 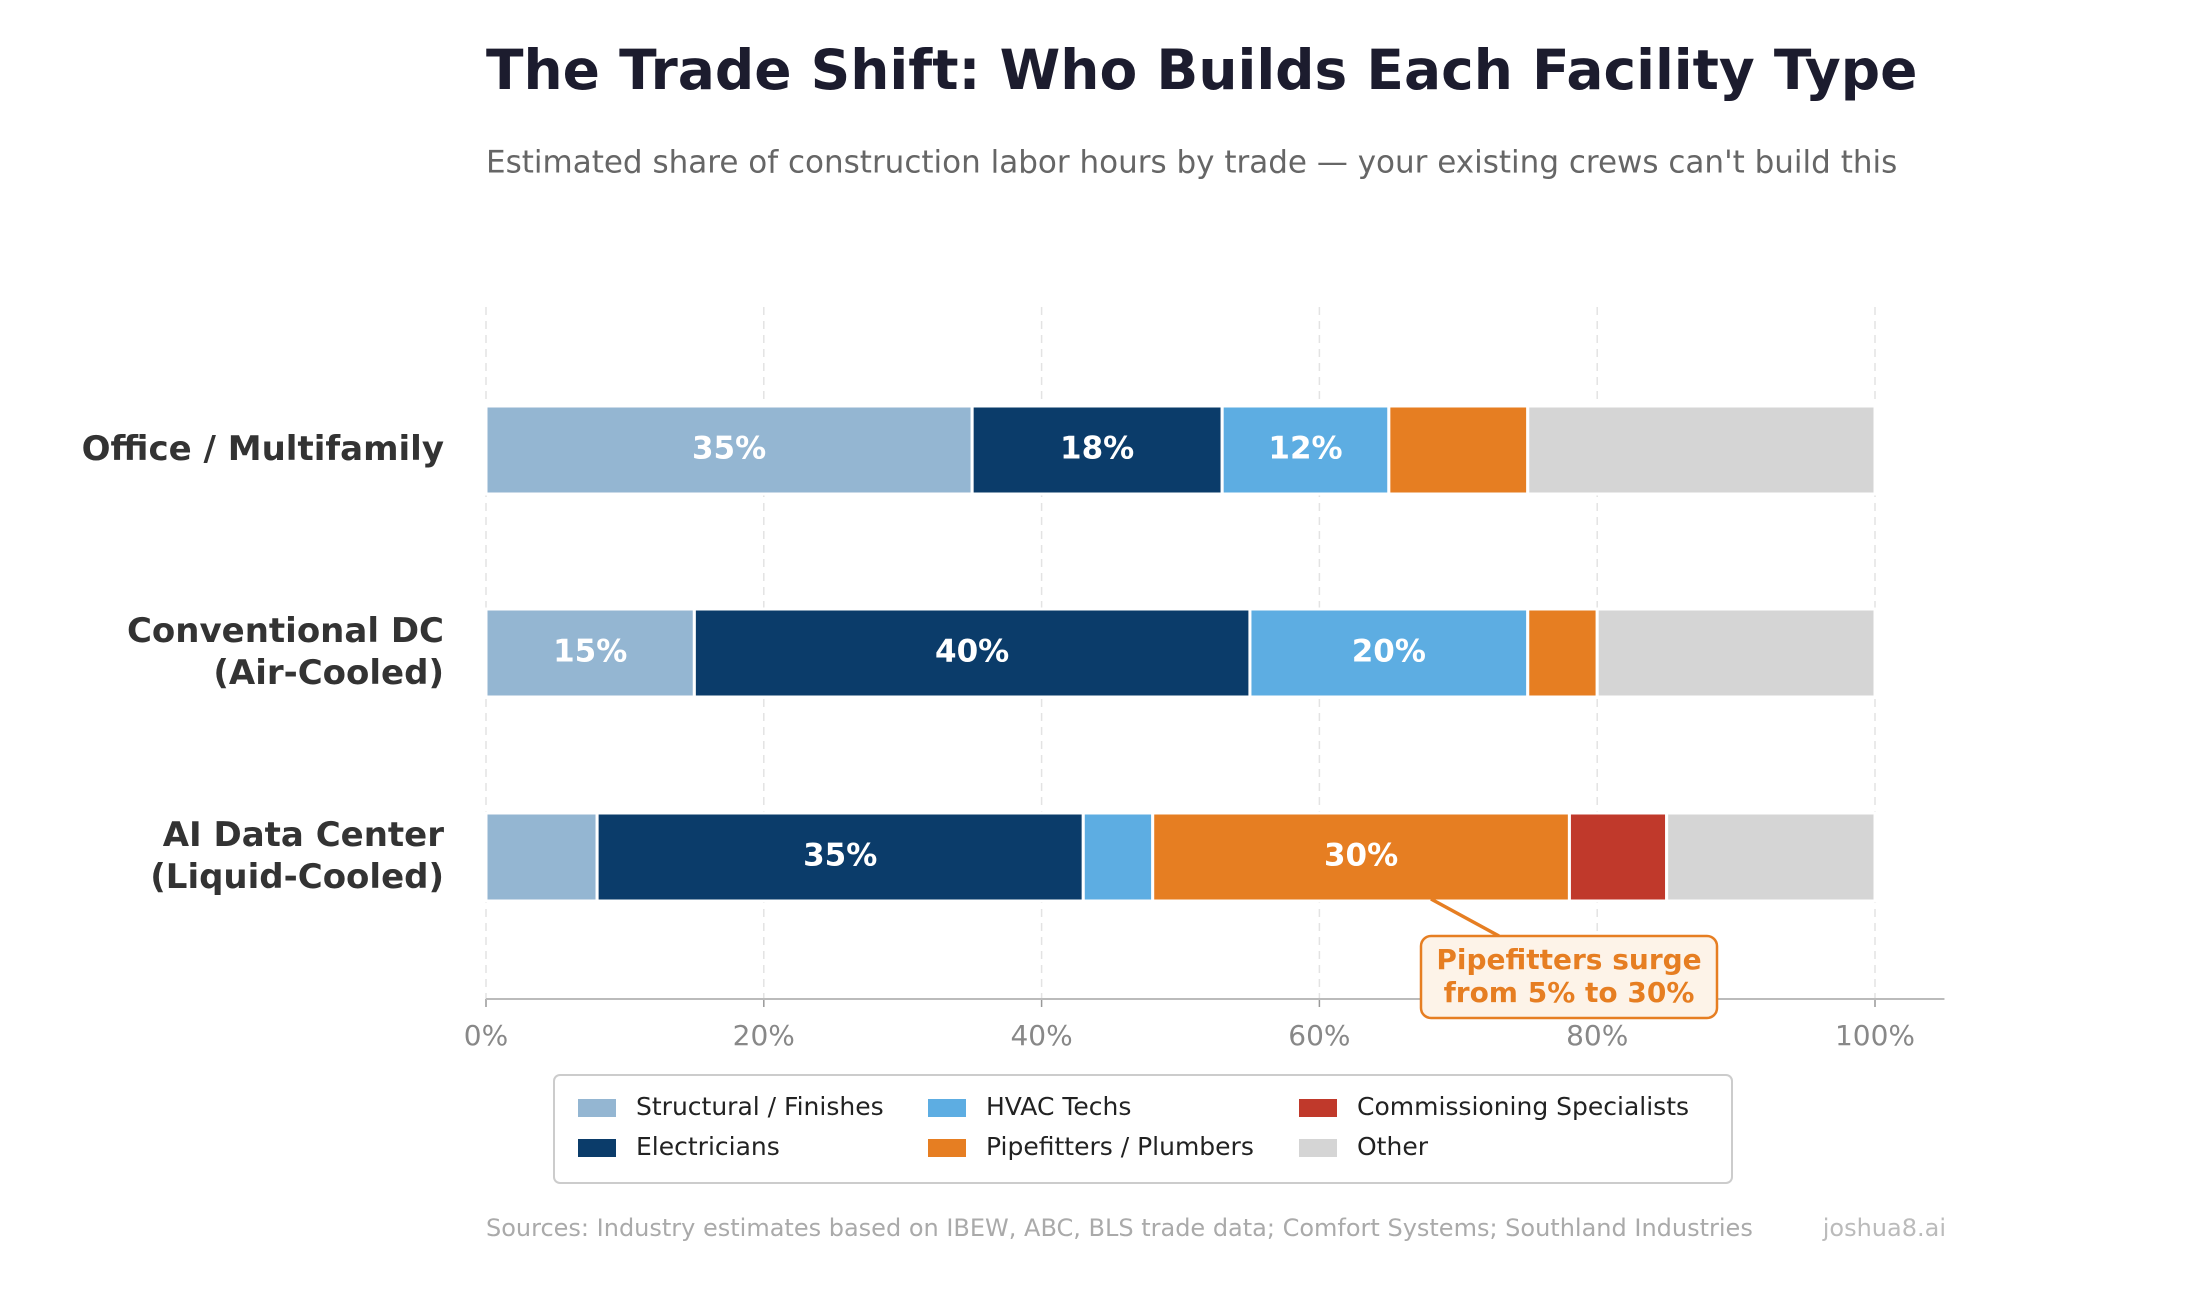 I want to click on legend-label: HVAC Techs, so click(x=1058, y=1106).